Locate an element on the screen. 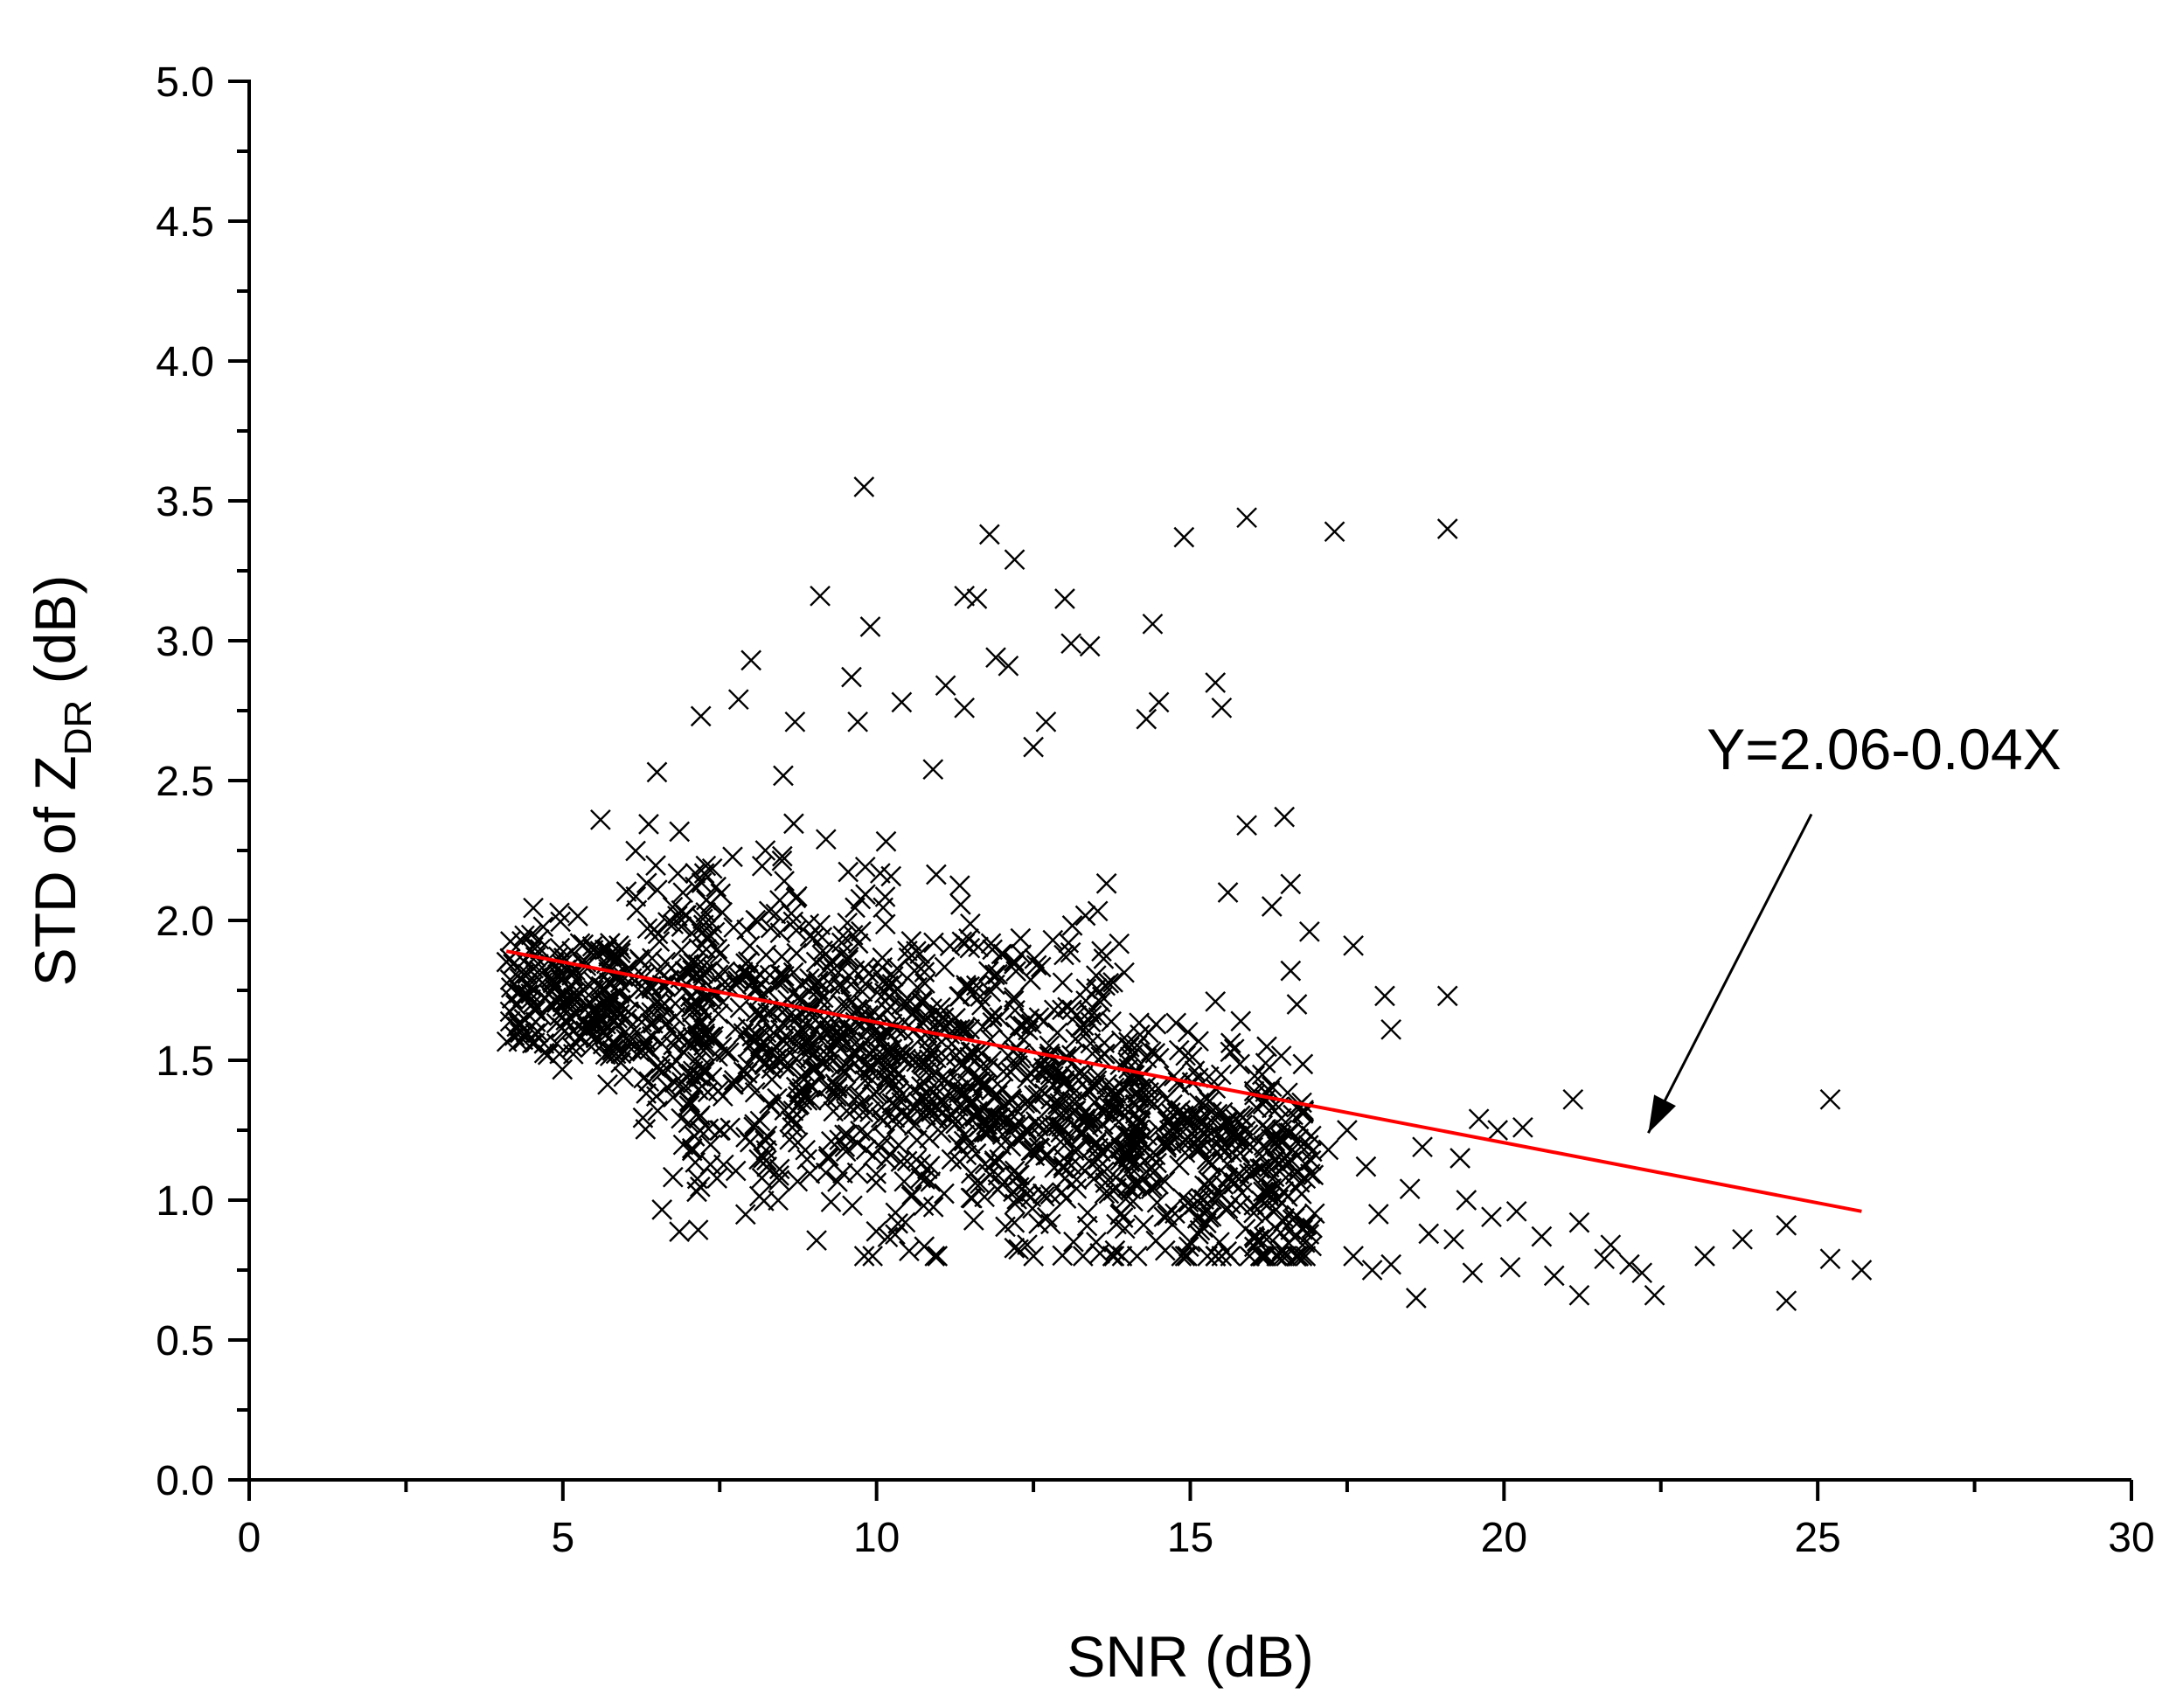 This screenshot has height=1708, width=2183. x-tick-label: 15 is located at coordinates (1190, 1538).